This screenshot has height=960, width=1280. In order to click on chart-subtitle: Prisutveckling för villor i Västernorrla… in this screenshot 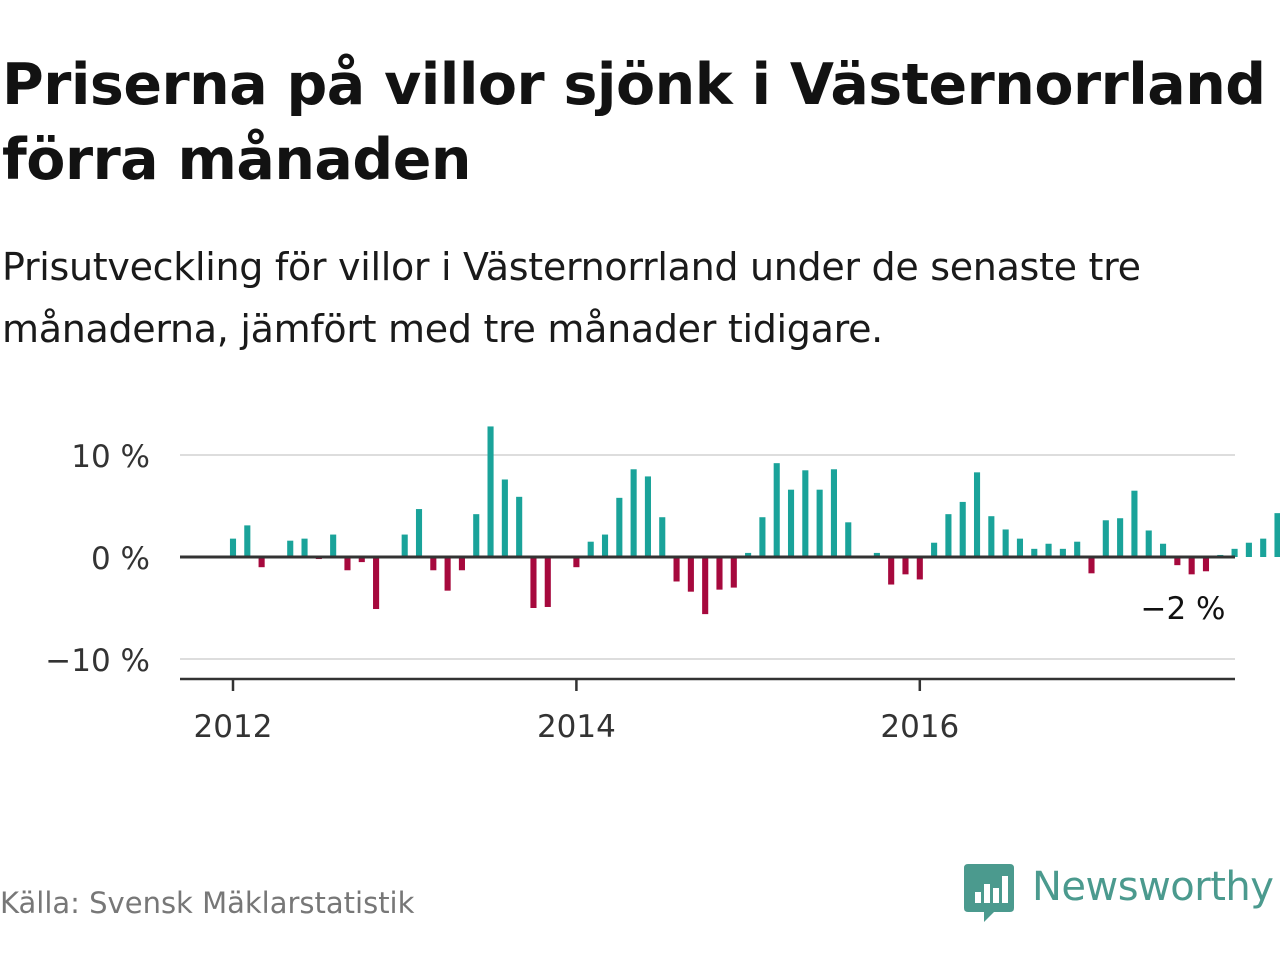, I will do `click(571, 298)`.